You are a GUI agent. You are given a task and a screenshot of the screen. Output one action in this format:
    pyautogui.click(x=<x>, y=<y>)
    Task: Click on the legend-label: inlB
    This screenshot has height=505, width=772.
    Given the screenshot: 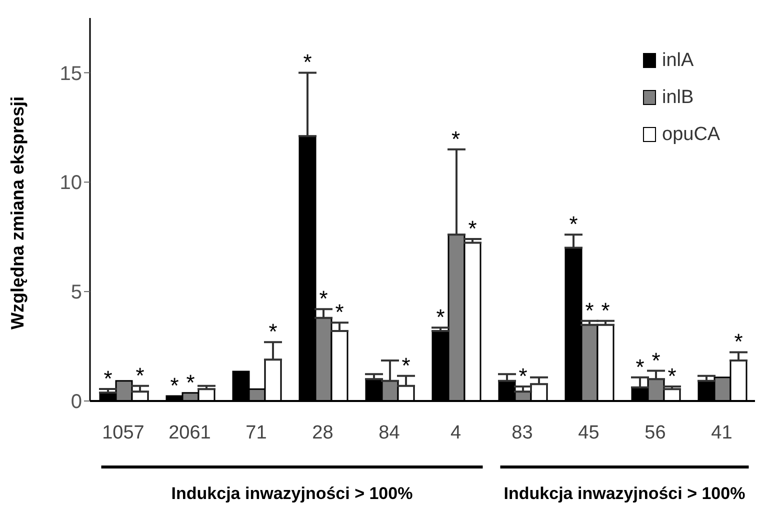 What is the action you would take?
    pyautogui.click(x=678, y=97)
    